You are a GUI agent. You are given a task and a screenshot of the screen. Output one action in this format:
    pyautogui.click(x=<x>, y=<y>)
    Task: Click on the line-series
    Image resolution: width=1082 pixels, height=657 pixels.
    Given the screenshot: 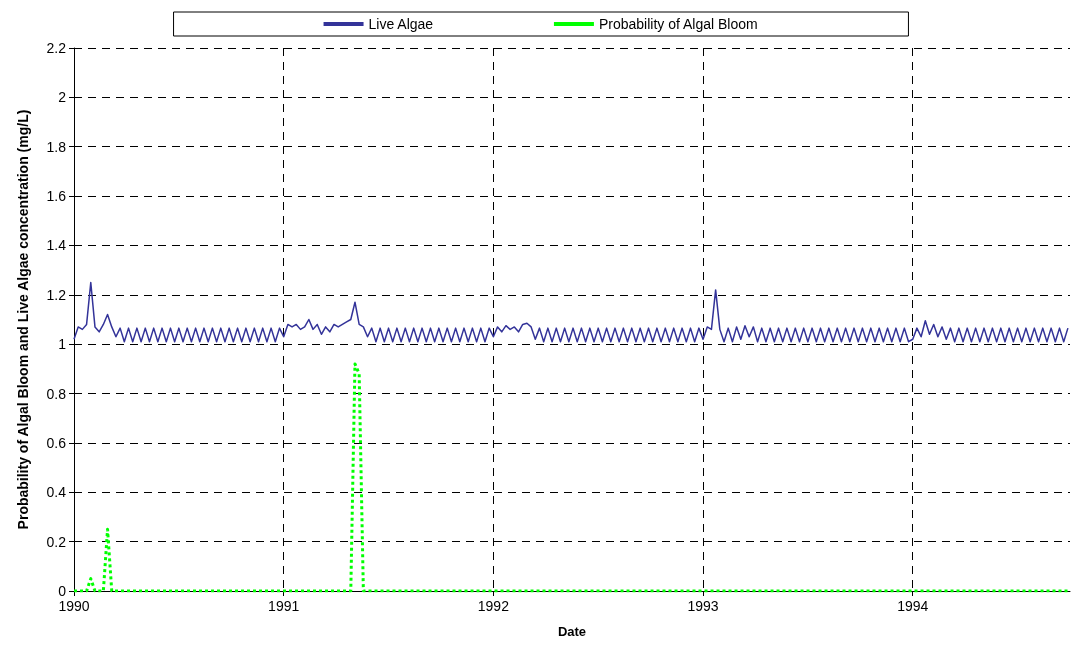 What is the action you would take?
    pyautogui.click(x=571, y=312)
    